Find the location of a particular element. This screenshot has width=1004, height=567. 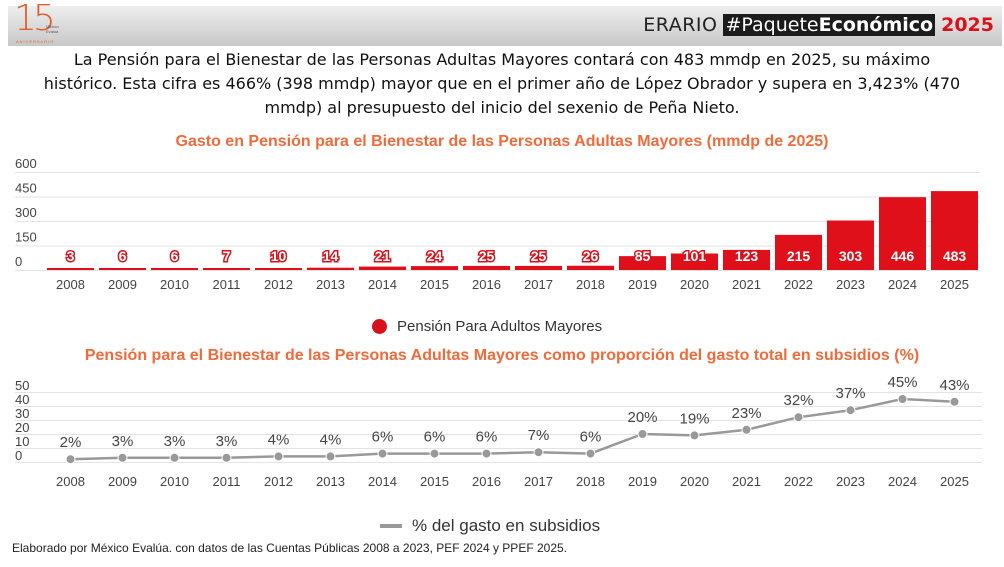

line-legend: % del gasto en subsidios is located at coordinates (490, 526).